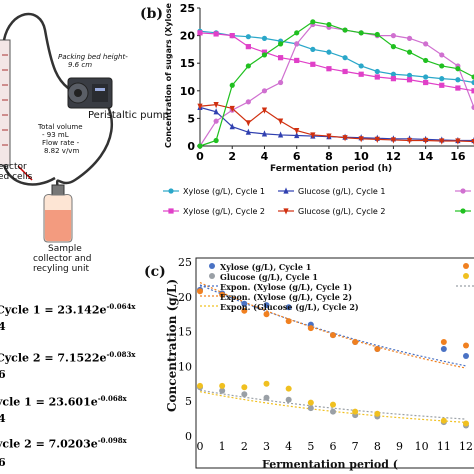 Image resolution: width=474 pixels, height=474 pixels. I want to click on chart-c-ytick-label: 10, so click(185, 366).